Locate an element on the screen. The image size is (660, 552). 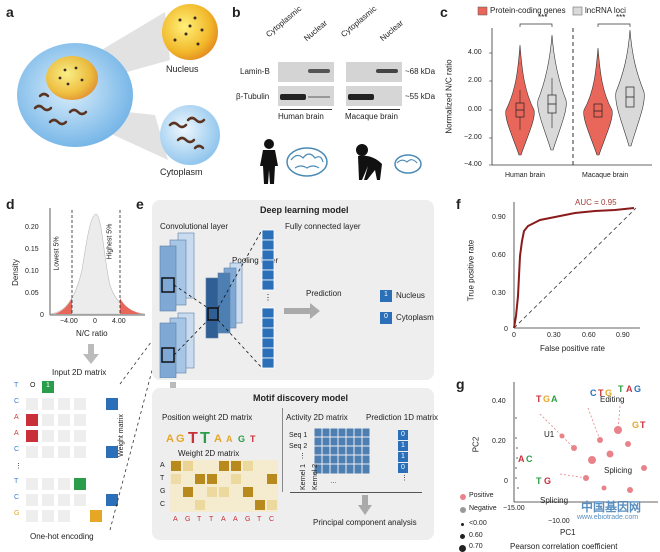
dl-title: Deep learning model is located at coordinates (304, 210).